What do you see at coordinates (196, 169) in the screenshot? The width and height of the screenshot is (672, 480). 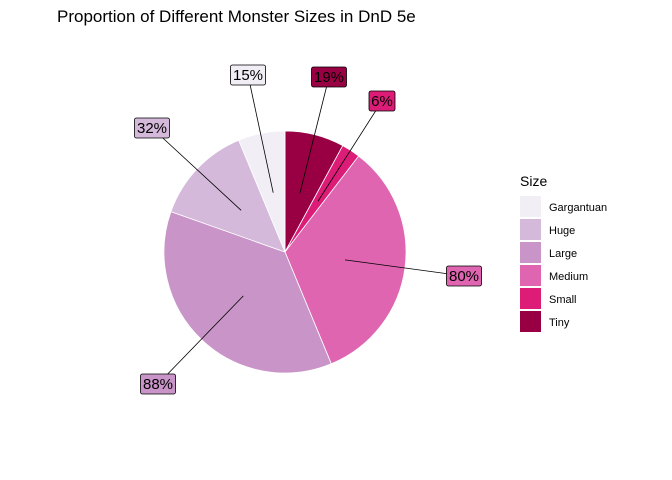 I see `leader-line-huge` at bounding box center [196, 169].